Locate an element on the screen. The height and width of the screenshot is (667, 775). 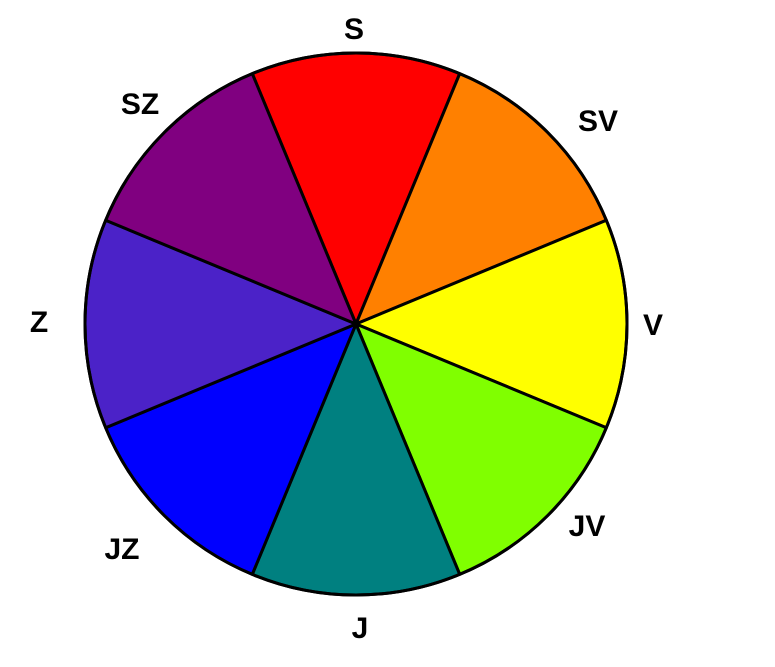
label-jv: JV is located at coordinates (587, 526).